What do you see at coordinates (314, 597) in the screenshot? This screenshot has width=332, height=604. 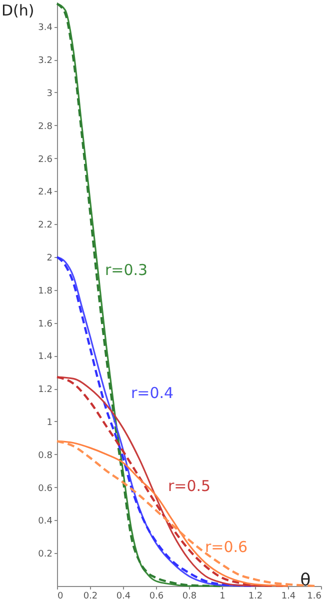 I see `x-tick-label: 1.6` at bounding box center [314, 597].